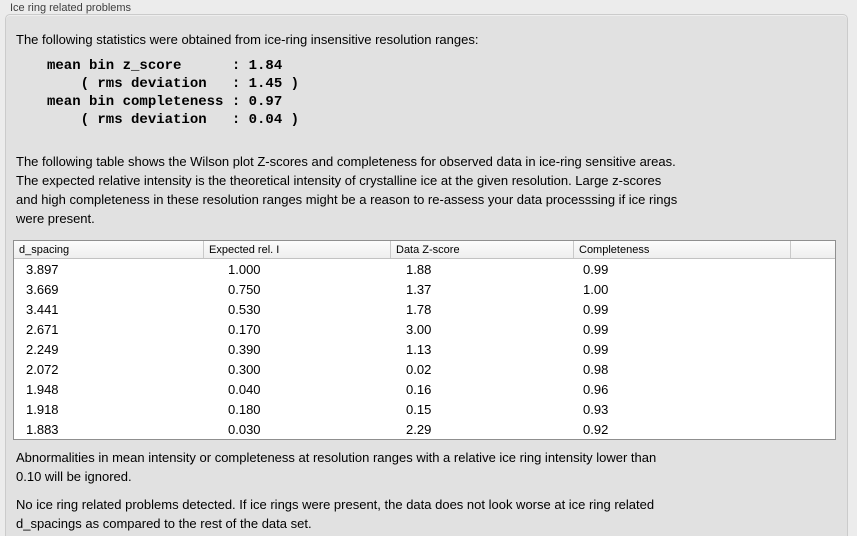  What do you see at coordinates (42, 329) in the screenshot?
I see `table-cell: 2.671` at bounding box center [42, 329].